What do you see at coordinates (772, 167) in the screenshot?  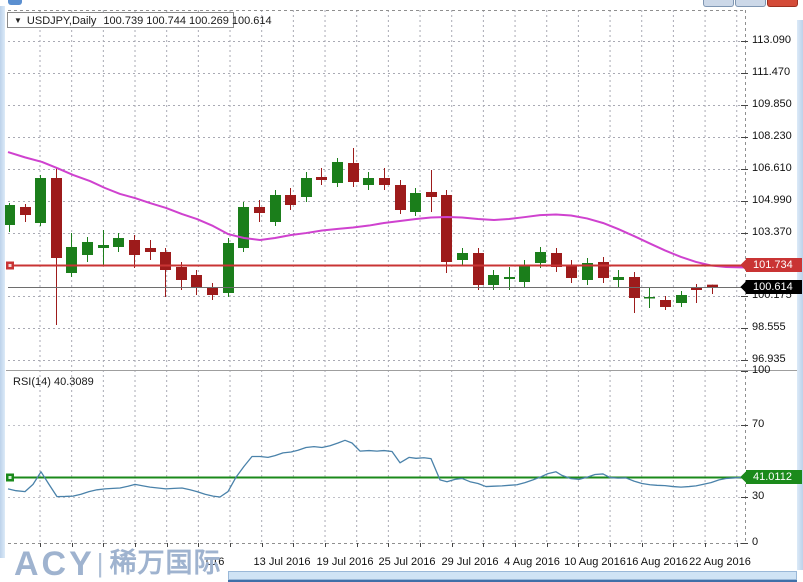 I see `price-axis-label: 106.610` at bounding box center [772, 167].